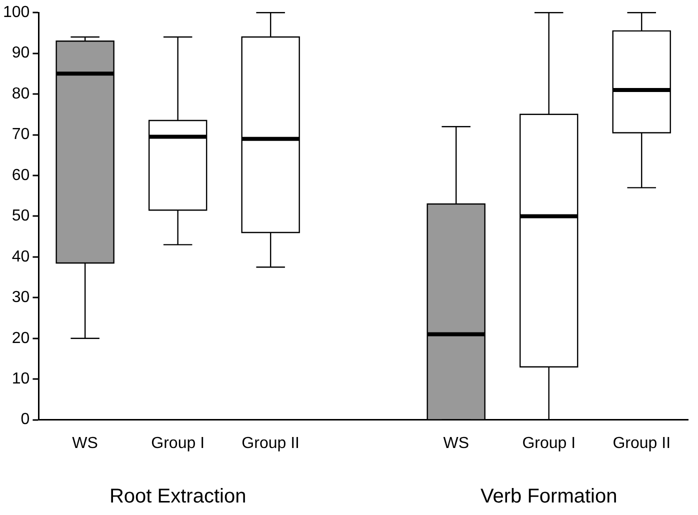  What do you see at coordinates (21, 53) in the screenshot?
I see `y-tick-label: 90` at bounding box center [21, 53].